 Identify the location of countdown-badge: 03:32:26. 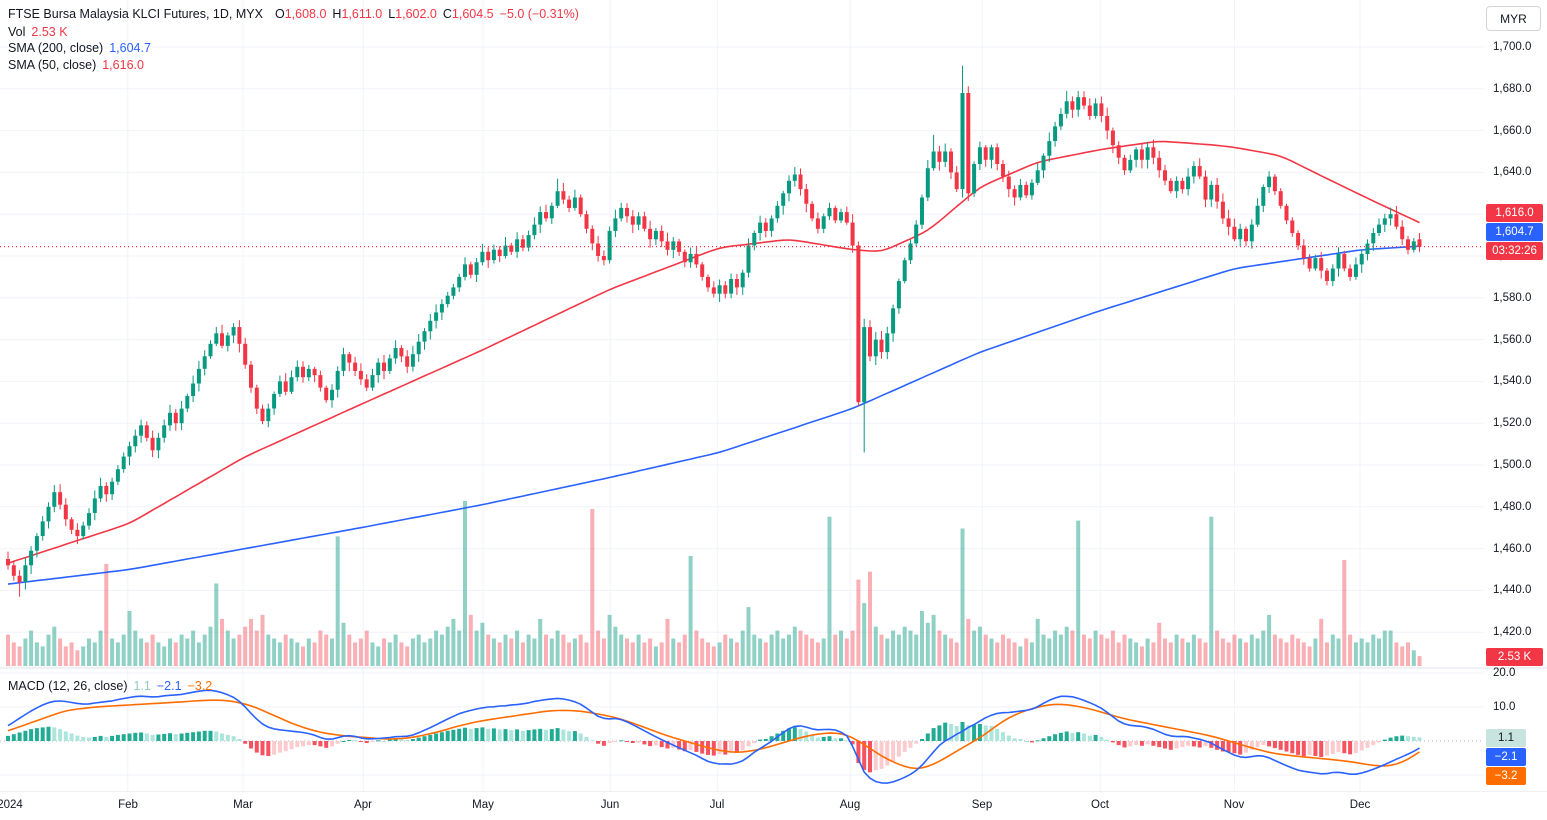
(1514, 251).